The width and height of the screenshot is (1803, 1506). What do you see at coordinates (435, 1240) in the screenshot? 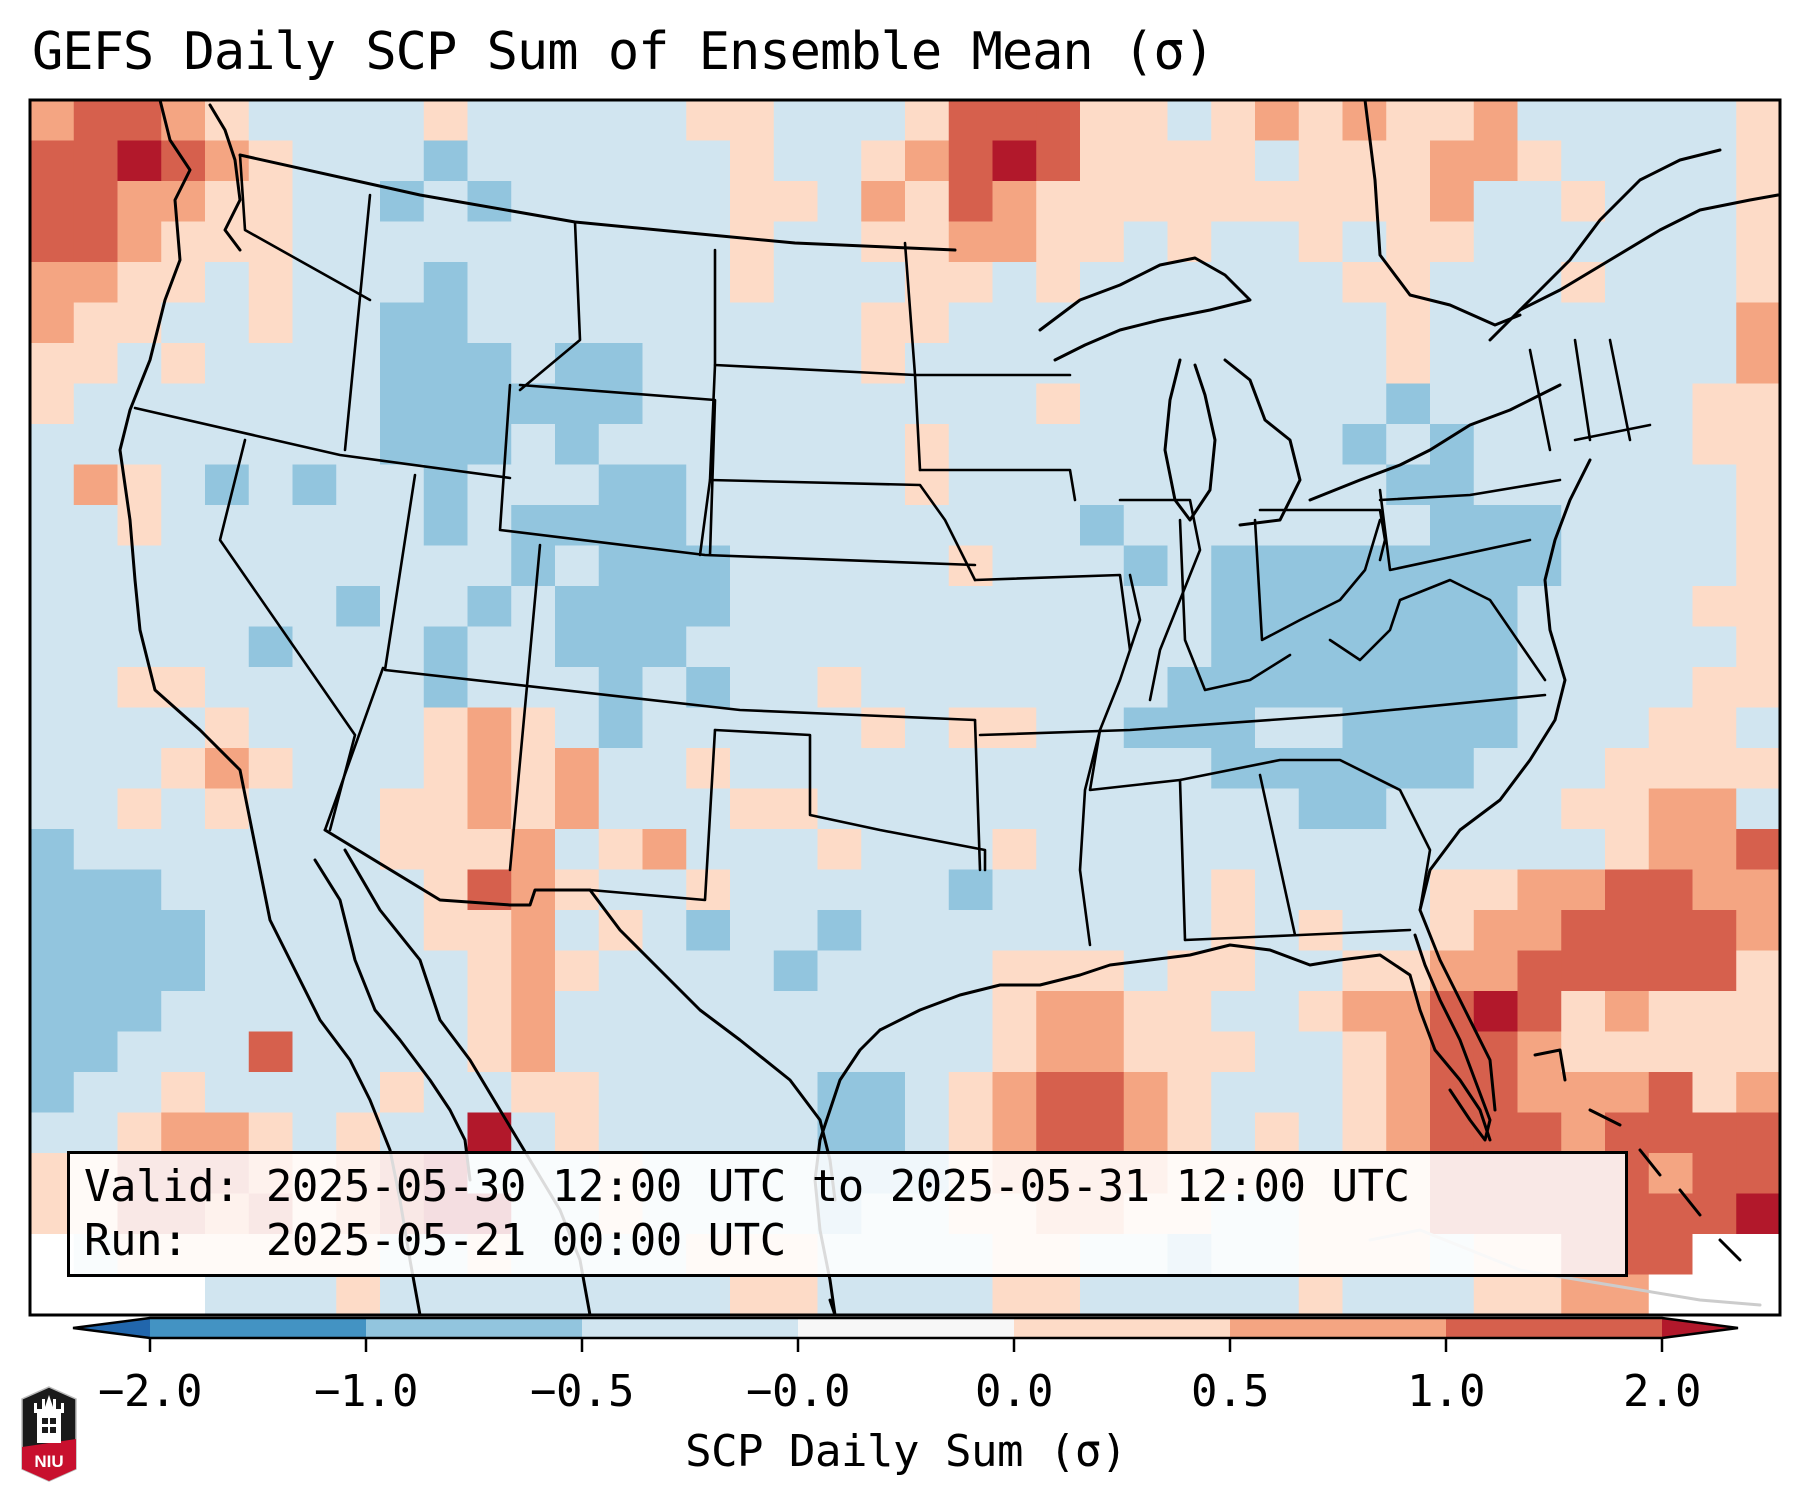
I see `run-time-text: Run: 2025-05-21 00:00 UTC` at bounding box center [435, 1240].